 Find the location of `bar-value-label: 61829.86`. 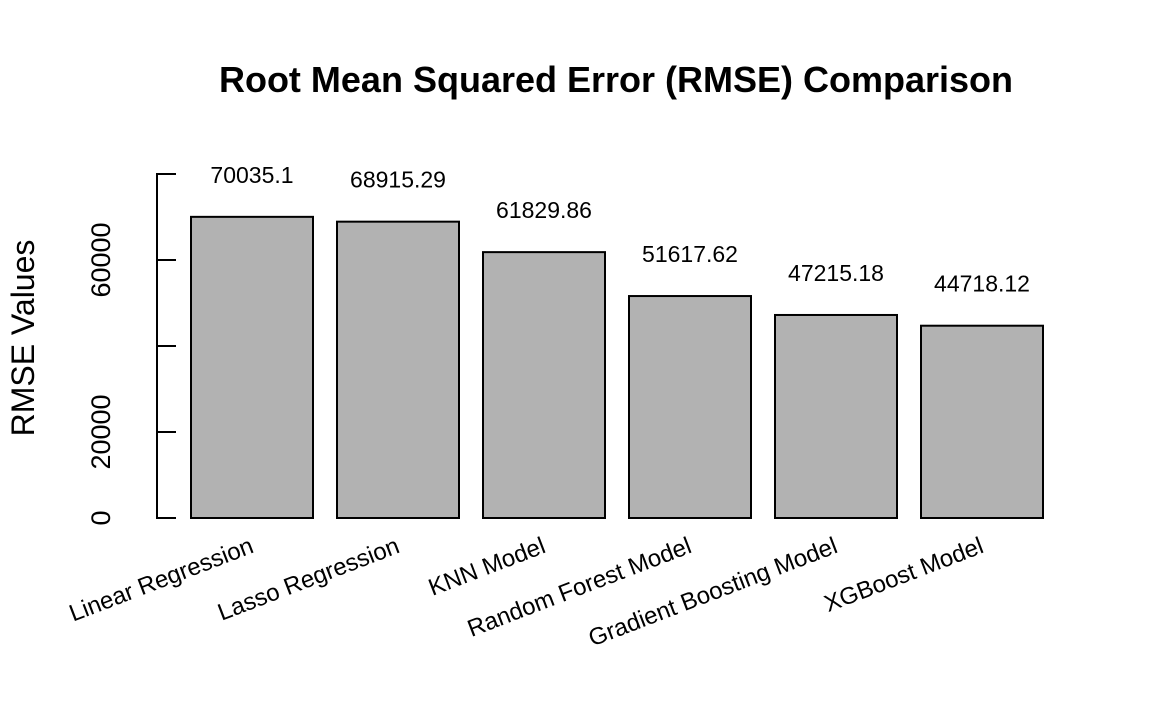

bar-value-label: 61829.86 is located at coordinates (544, 210).